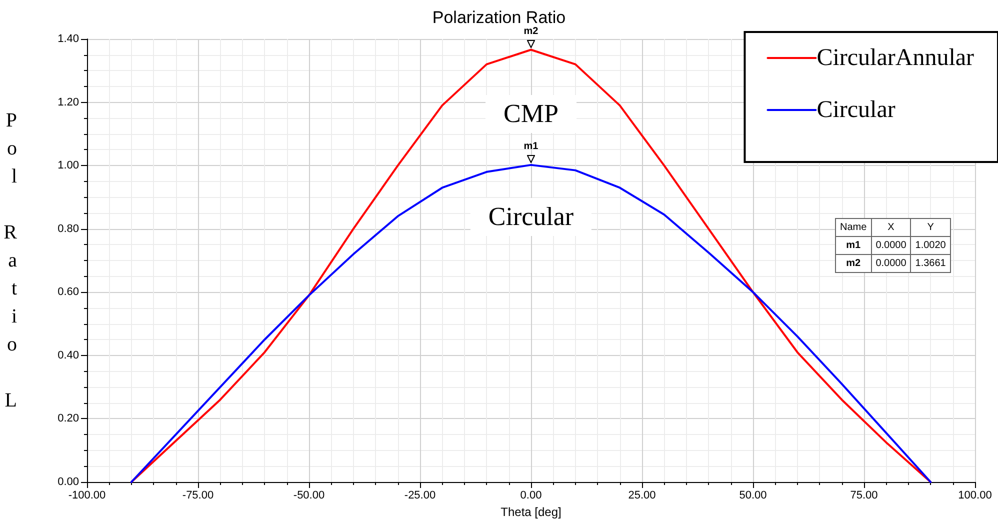 The width and height of the screenshot is (998, 523). I want to click on chart-title: Polarization Ratio, so click(499, 17).